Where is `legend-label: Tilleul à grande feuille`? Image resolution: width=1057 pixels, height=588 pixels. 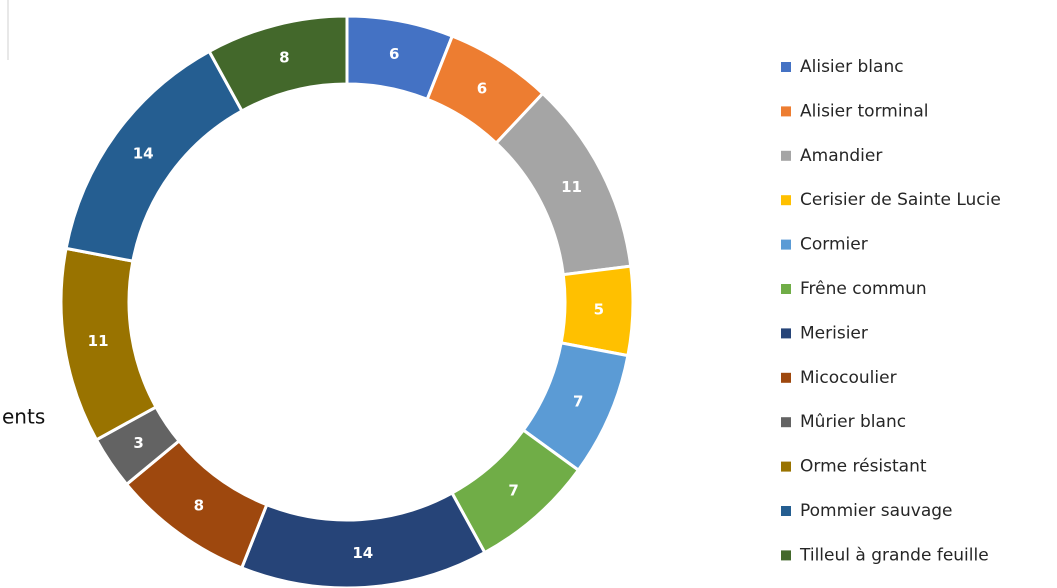 legend-label: Tilleul à grande feuille is located at coordinates (894, 555).